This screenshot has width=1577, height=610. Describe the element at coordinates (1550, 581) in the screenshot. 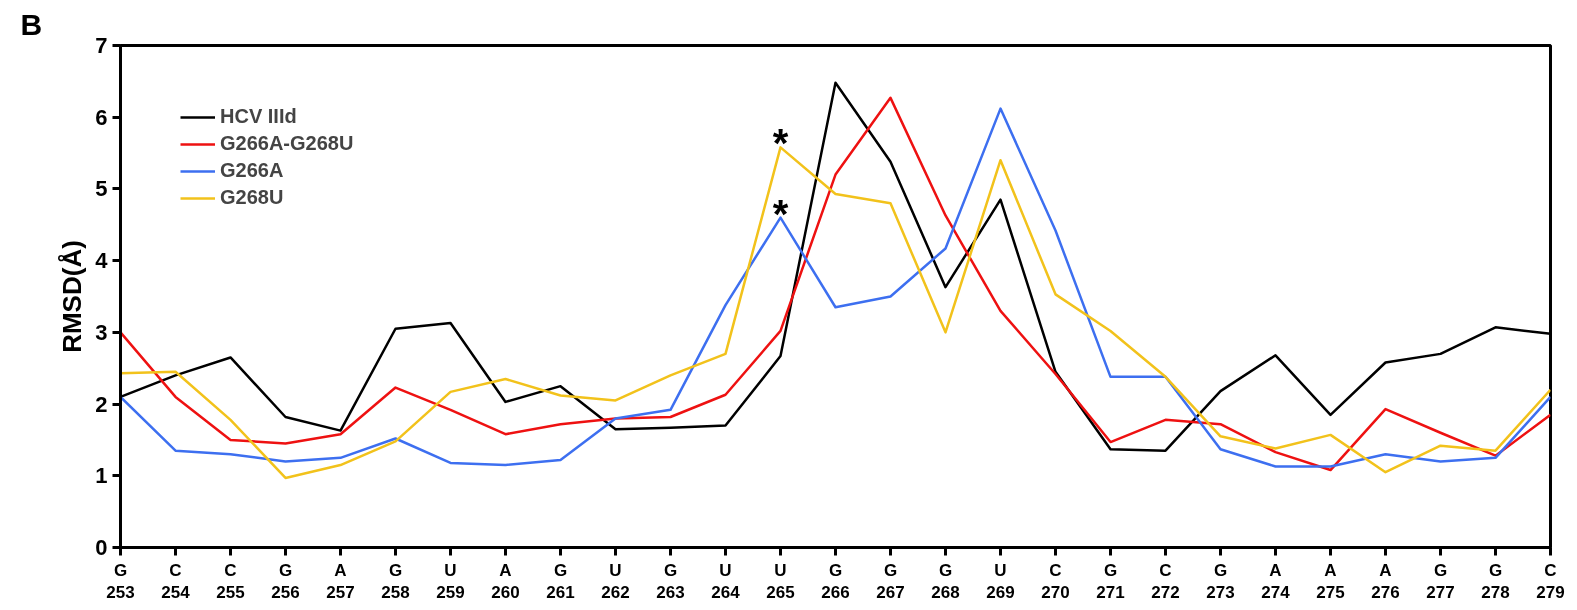

I see `x-tick-label: C 279` at that location.